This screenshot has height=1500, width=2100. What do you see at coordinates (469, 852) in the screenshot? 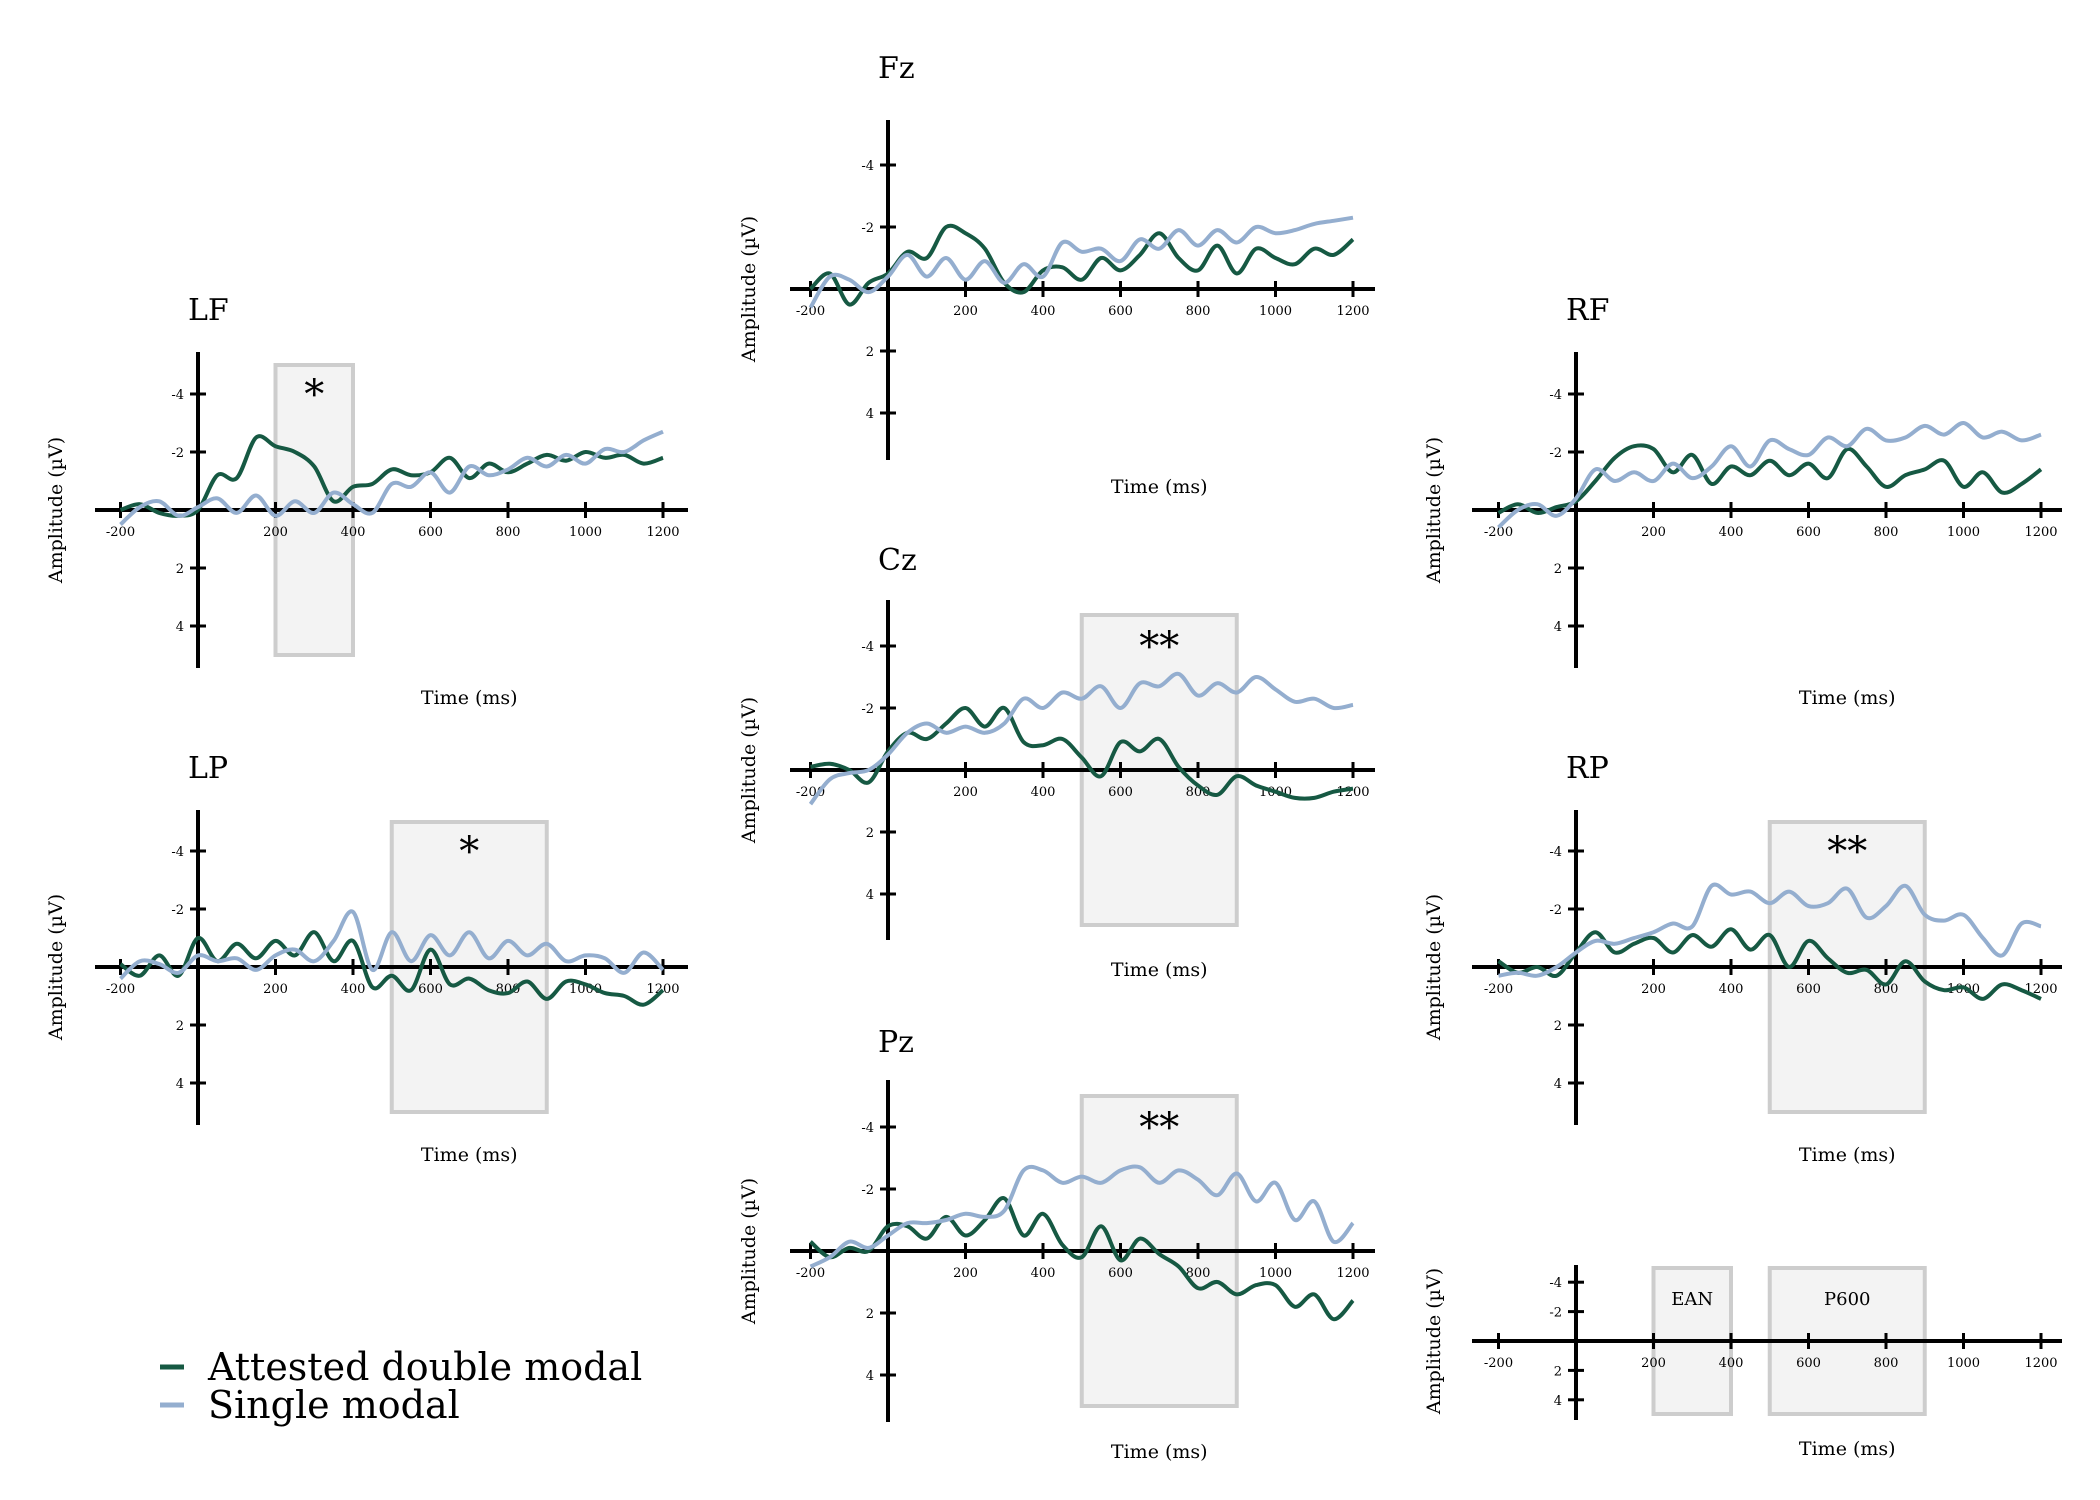
I see `significance-marker: *` at bounding box center [469, 852].